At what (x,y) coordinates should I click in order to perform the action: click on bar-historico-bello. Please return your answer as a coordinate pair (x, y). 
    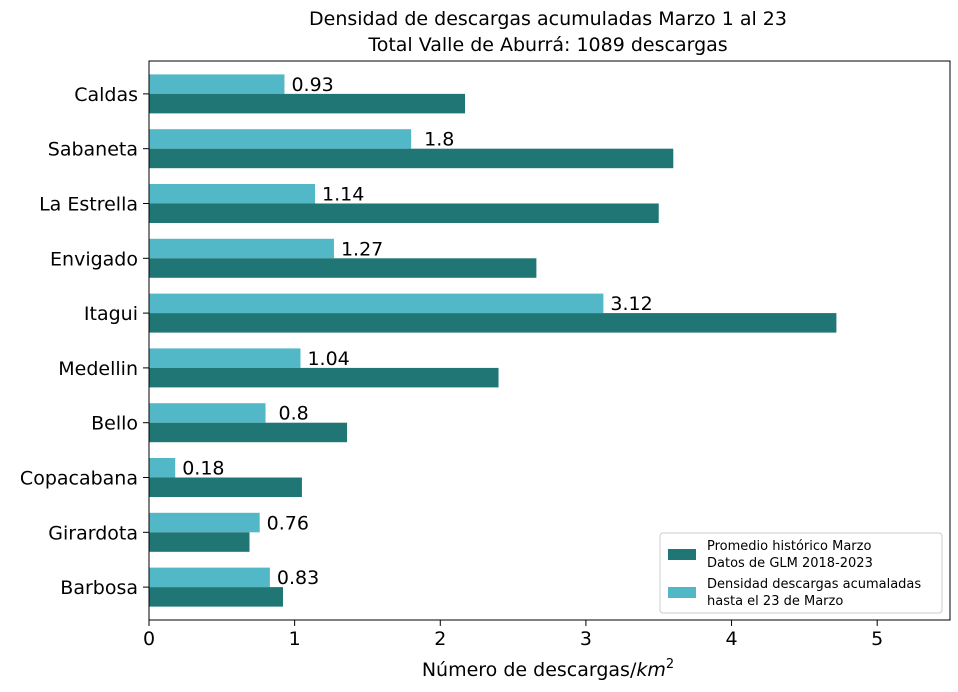
    Looking at the image, I should click on (248, 432).